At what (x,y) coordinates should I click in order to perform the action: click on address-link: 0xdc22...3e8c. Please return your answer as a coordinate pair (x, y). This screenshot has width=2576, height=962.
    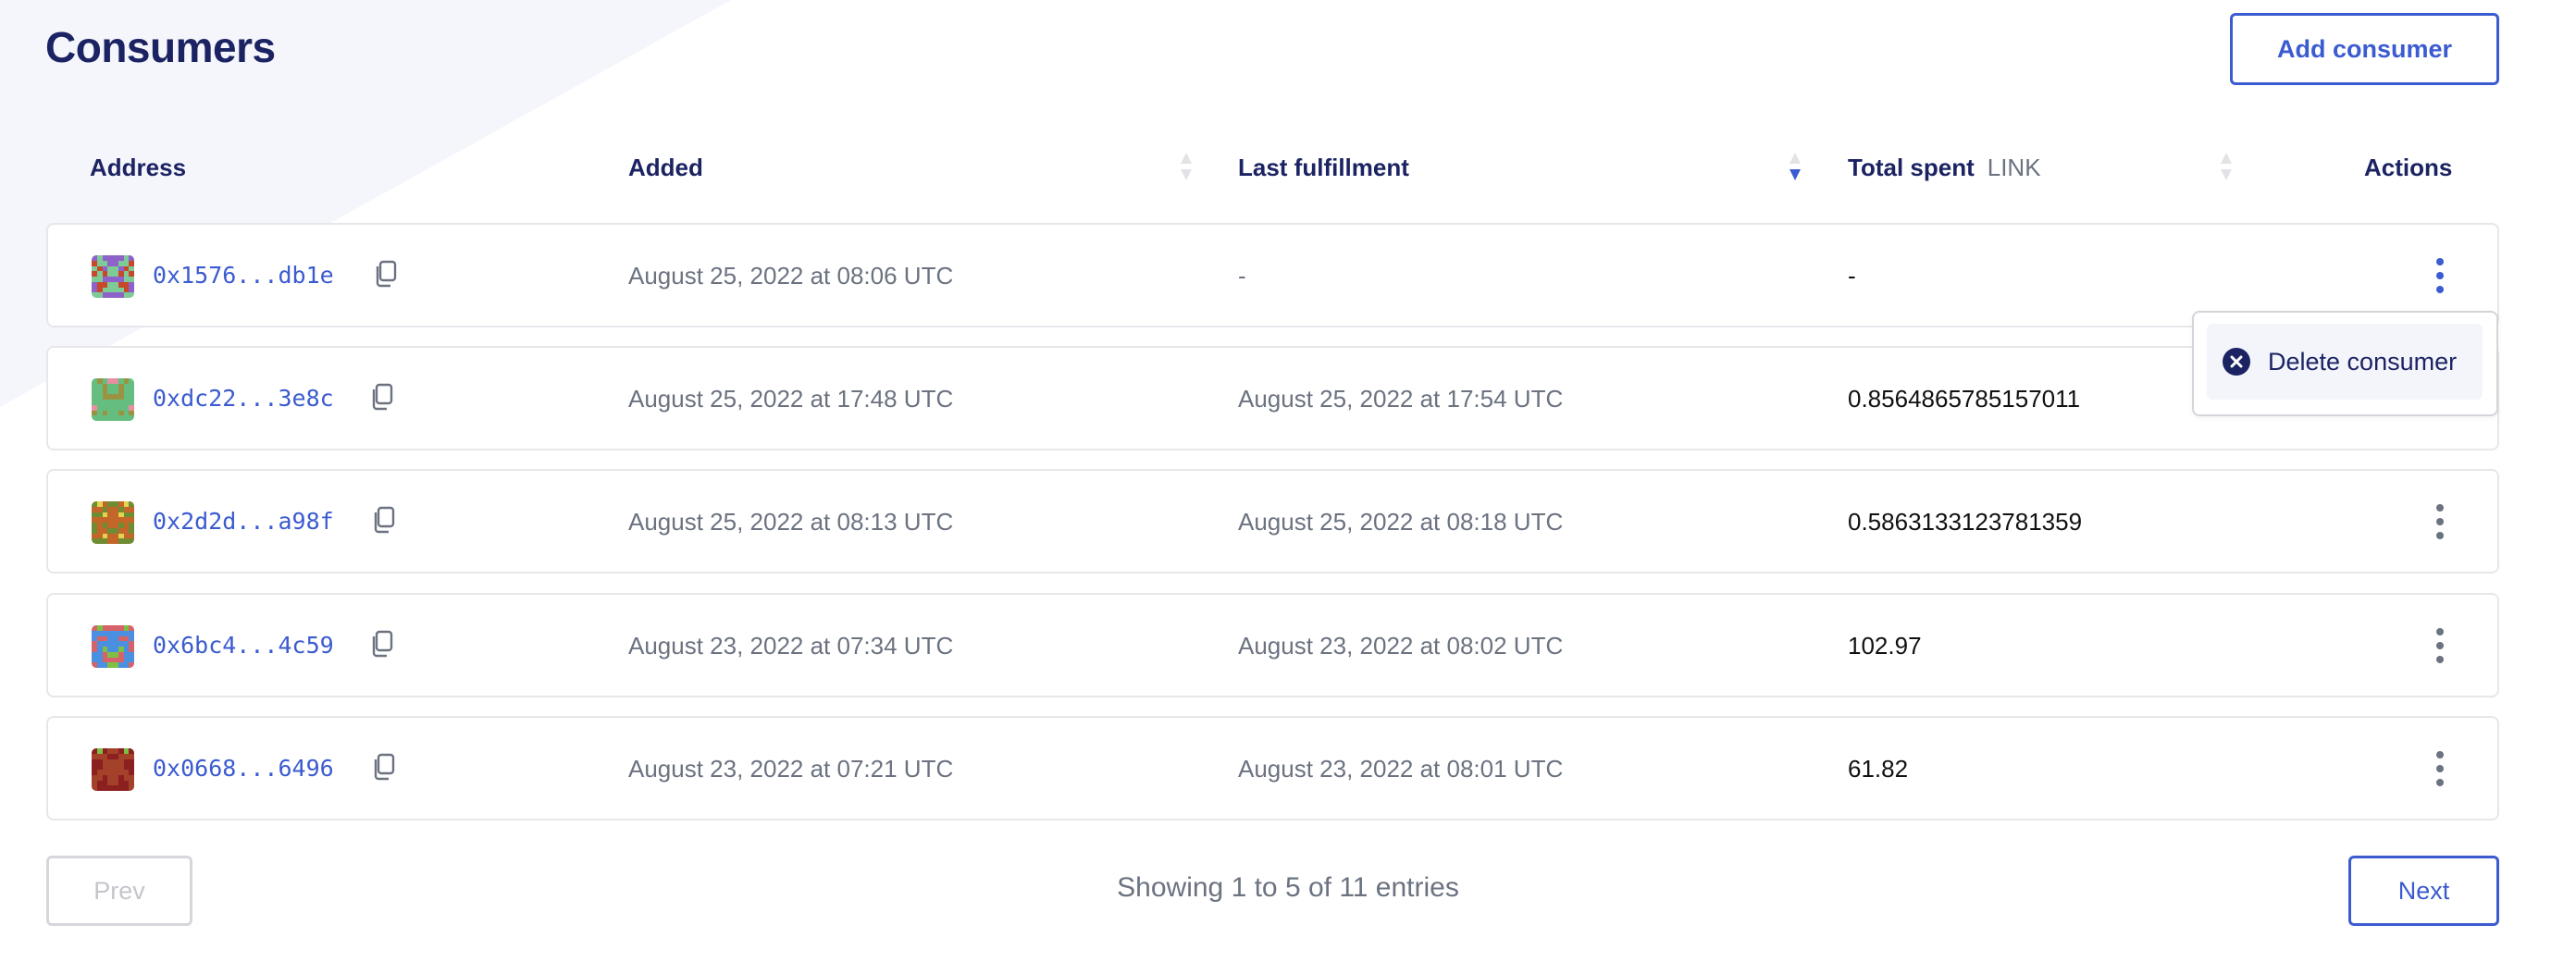
    Looking at the image, I should click on (244, 399).